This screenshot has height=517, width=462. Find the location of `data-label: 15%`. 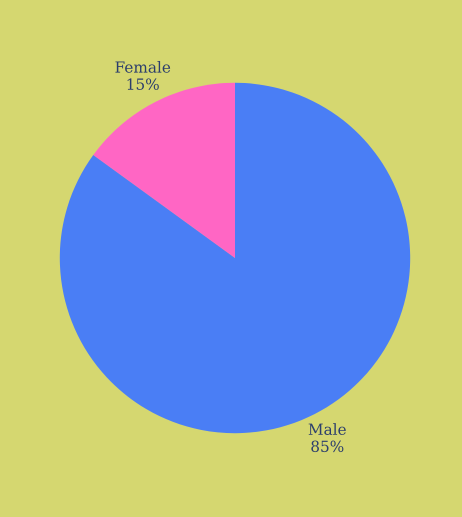

data-label: 15% is located at coordinates (143, 84).